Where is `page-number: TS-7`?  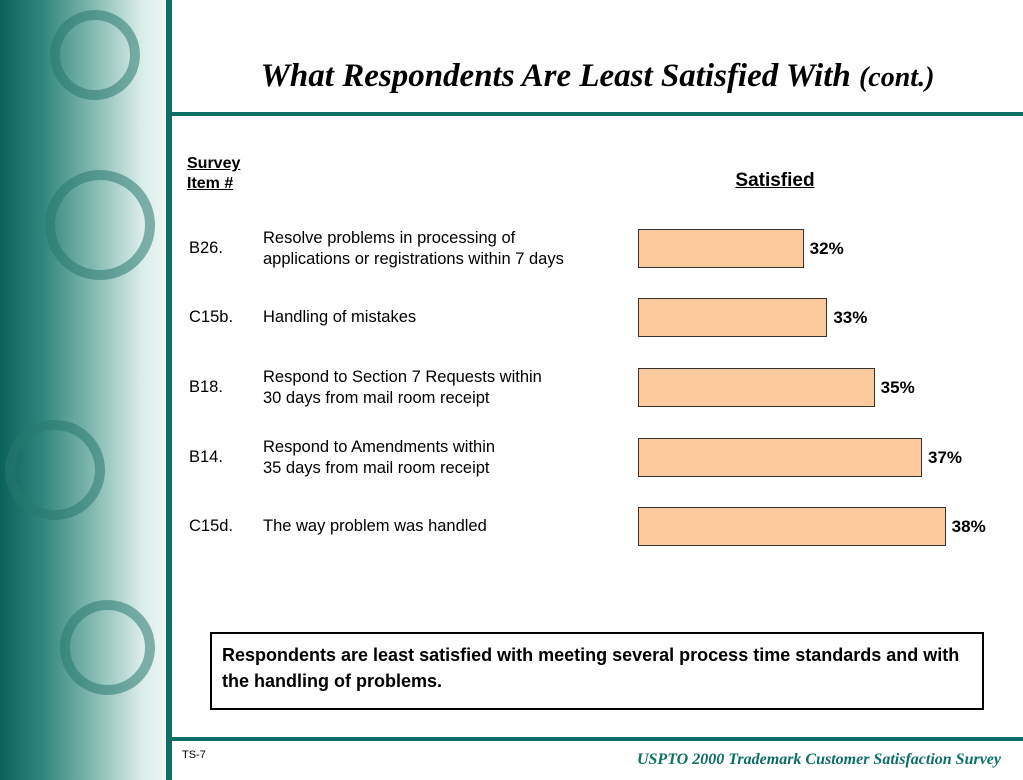
page-number: TS-7 is located at coordinates (194, 755).